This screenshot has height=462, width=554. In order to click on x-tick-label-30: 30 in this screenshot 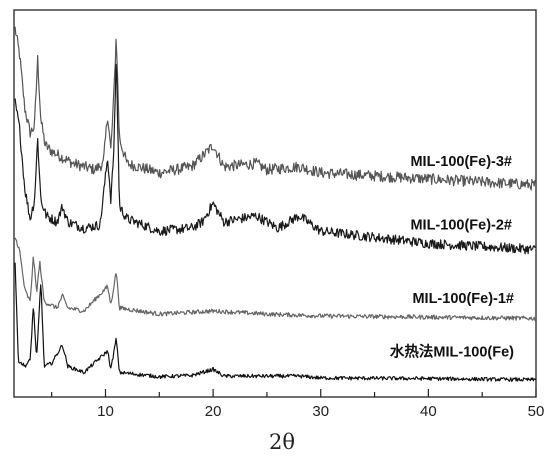, I will do `click(320, 411)`.